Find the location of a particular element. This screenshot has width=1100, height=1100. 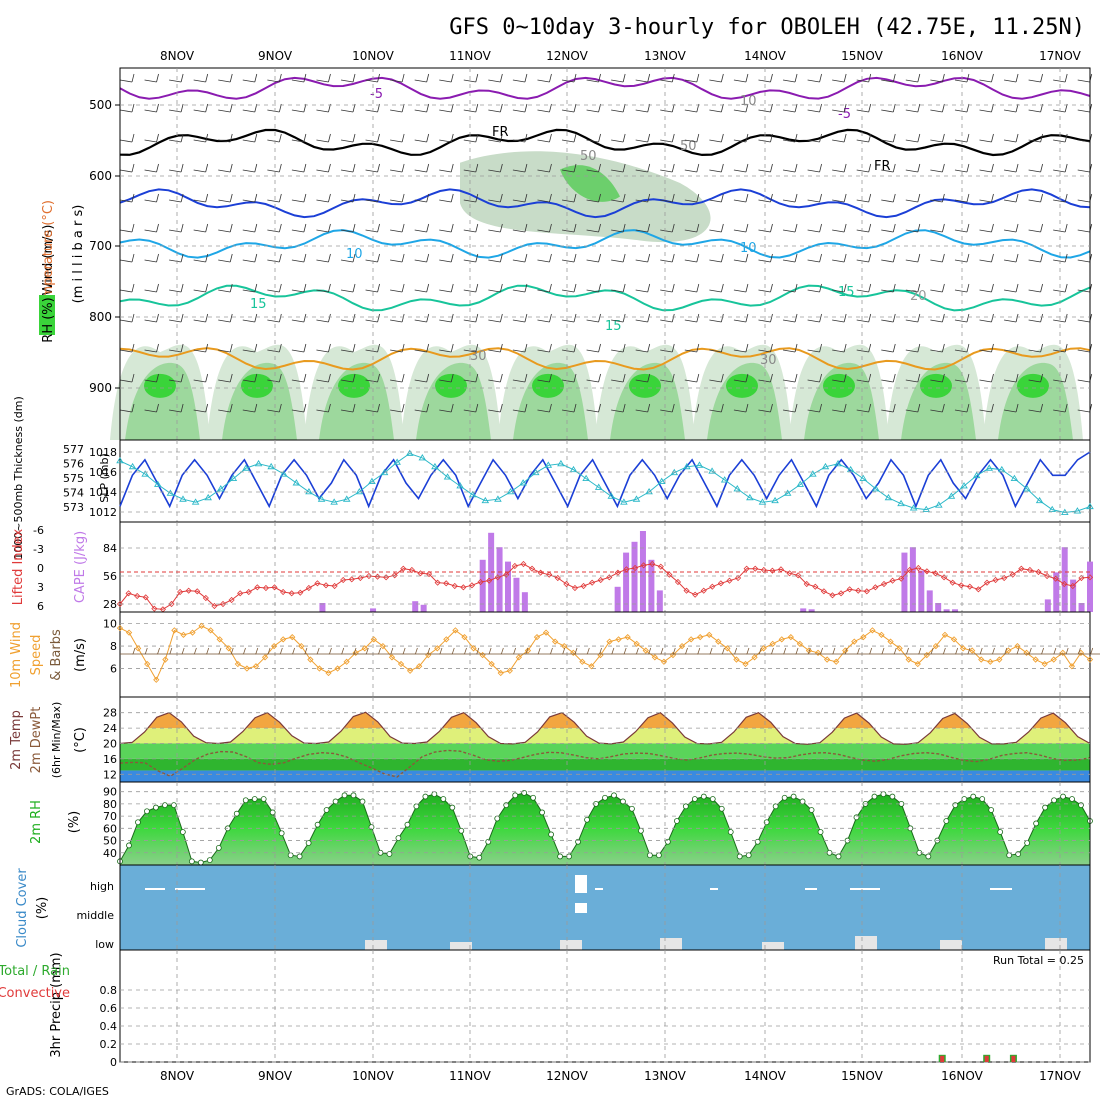

high-cloud-trace is located at coordinates (865, 889).